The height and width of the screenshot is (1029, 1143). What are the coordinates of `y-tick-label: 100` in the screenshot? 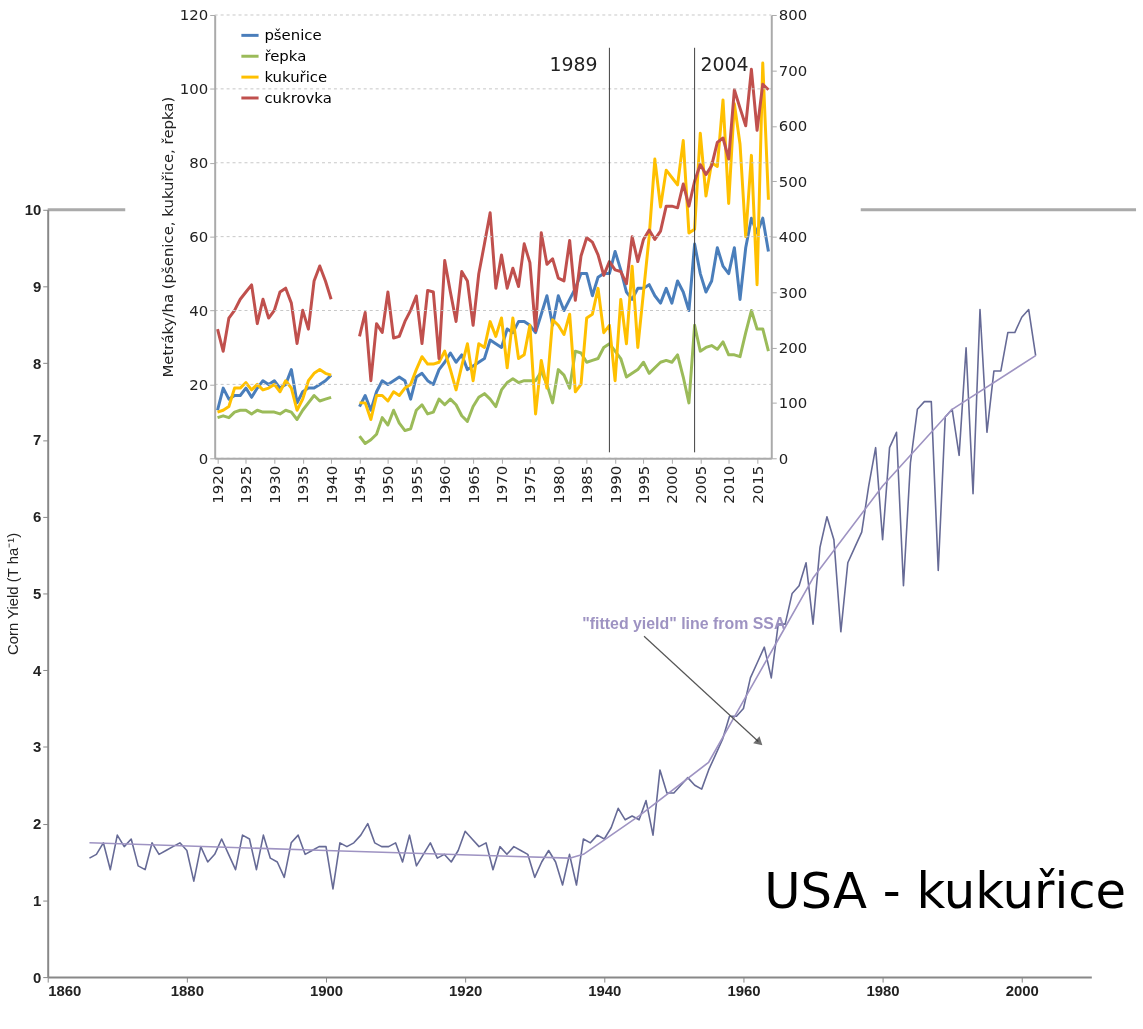 It's located at (194, 89).